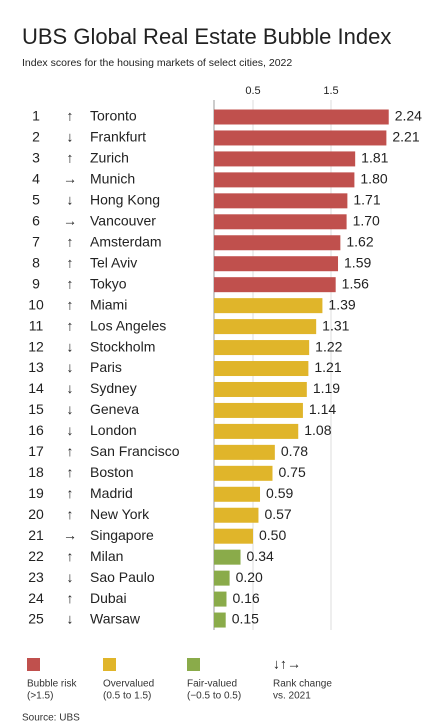 The image size is (441, 728). Describe the element at coordinates (36, 283) in the screenshot. I see `rank: 9` at that location.